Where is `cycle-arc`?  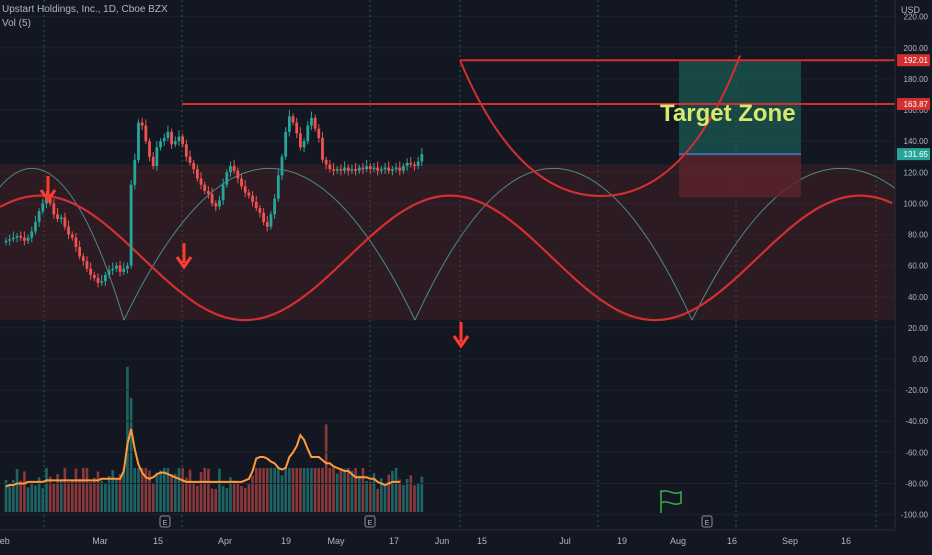
cycle-arc is located at coordinates (811, 244).